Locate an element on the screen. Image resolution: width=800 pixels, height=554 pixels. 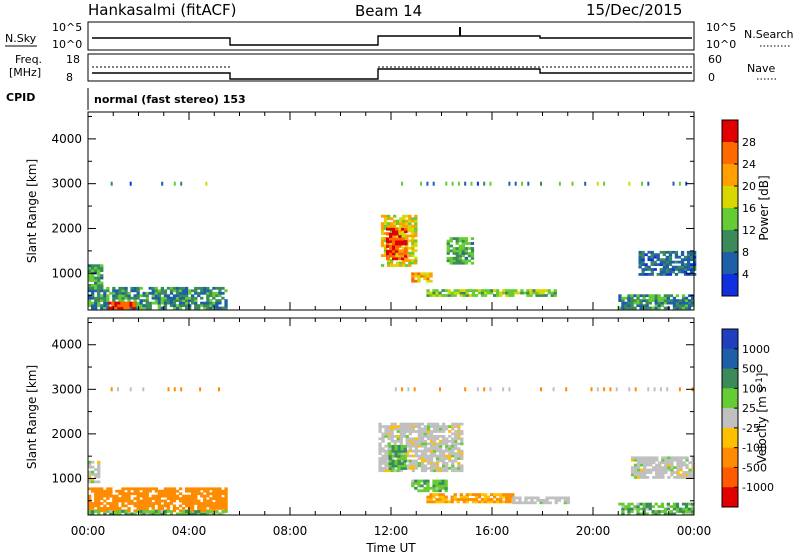
data-region is located at coordinates (158, 513).